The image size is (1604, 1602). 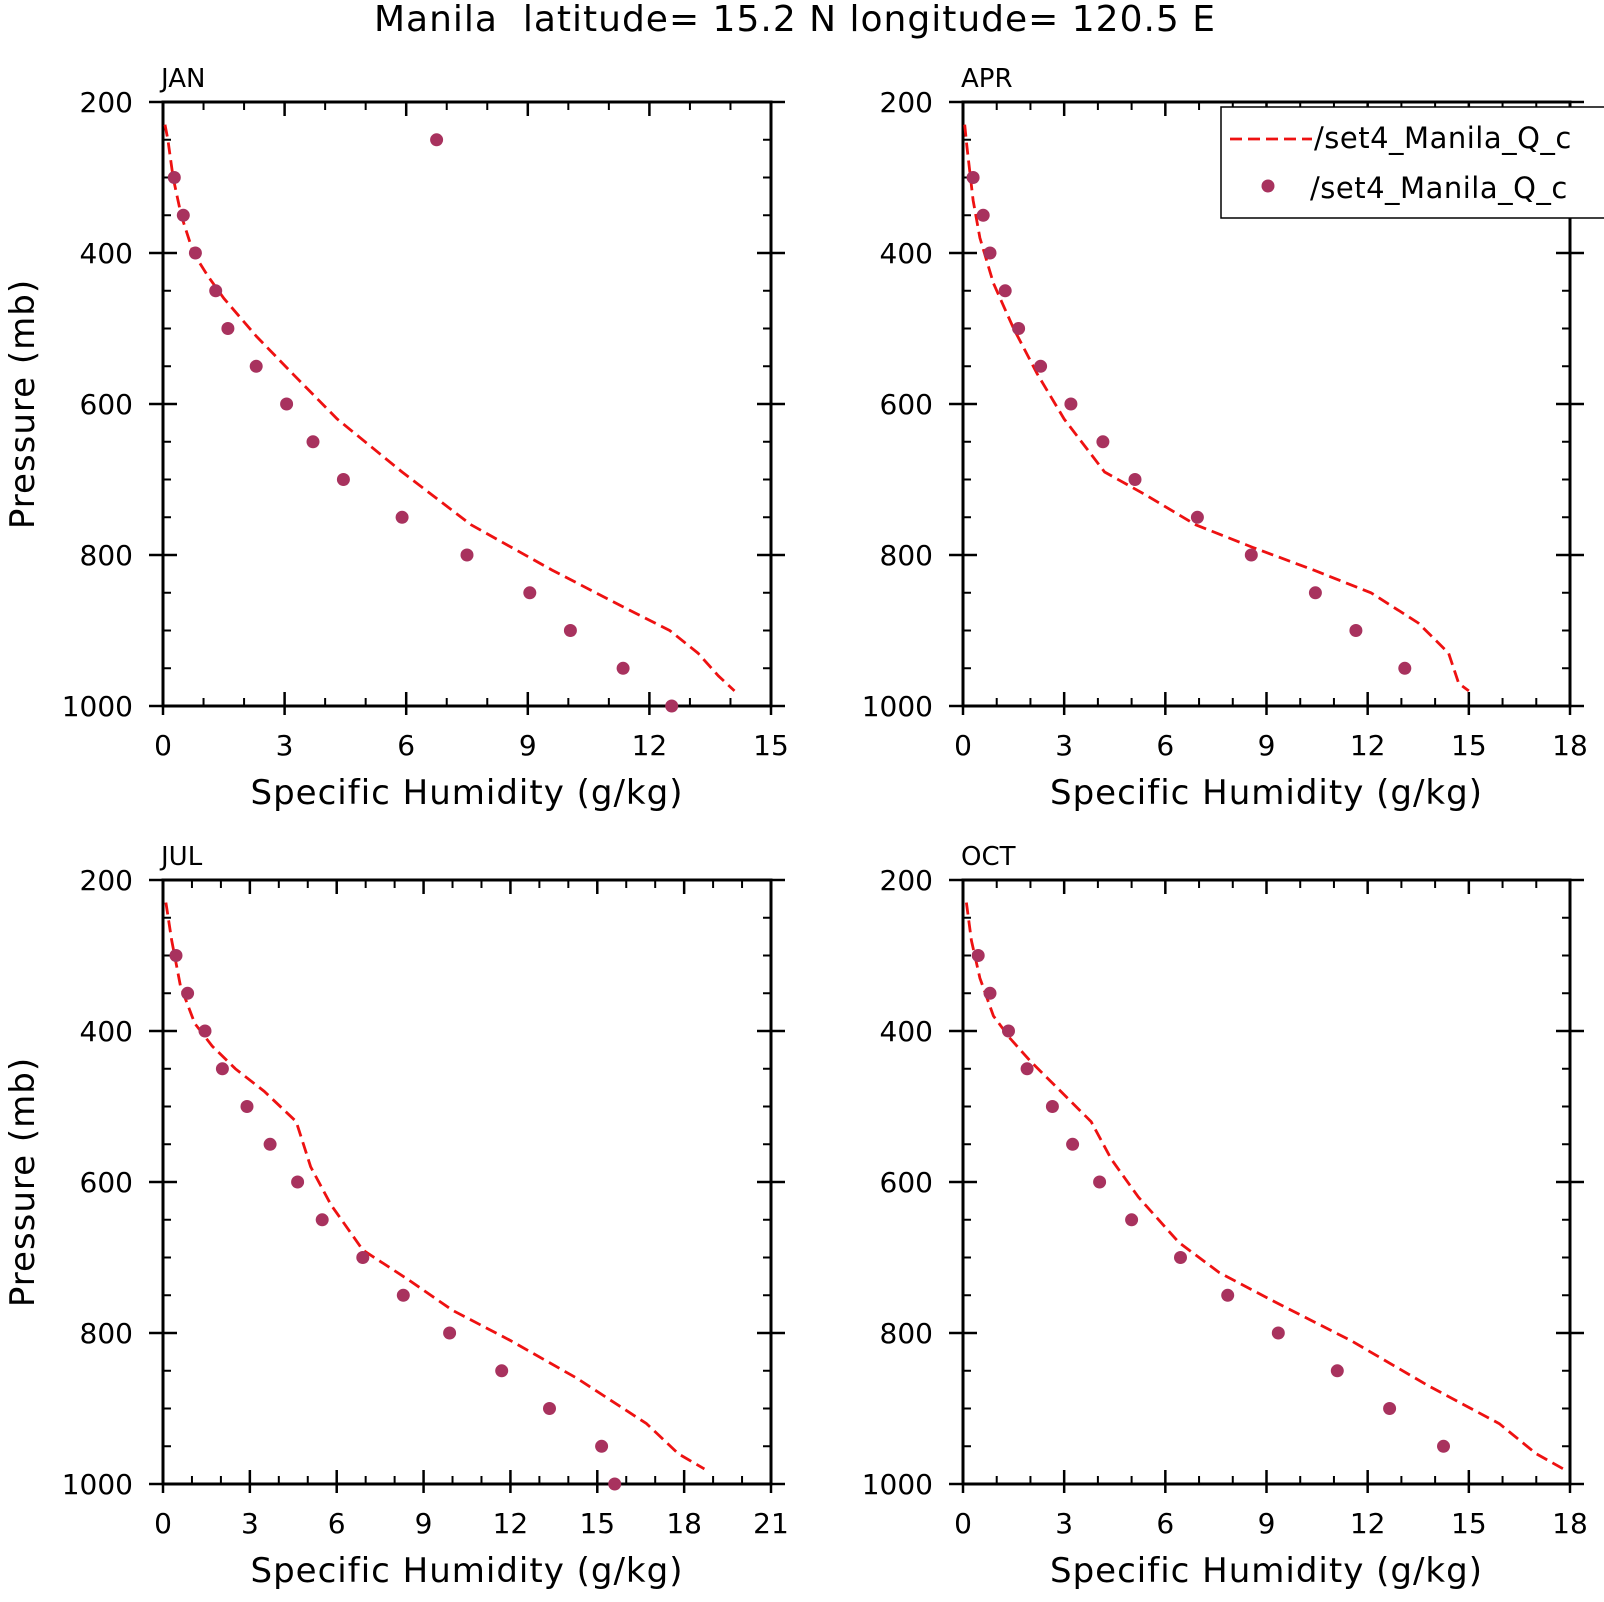 What do you see at coordinates (467, 1182) in the screenshot?
I see `plot-frame-jul` at bounding box center [467, 1182].